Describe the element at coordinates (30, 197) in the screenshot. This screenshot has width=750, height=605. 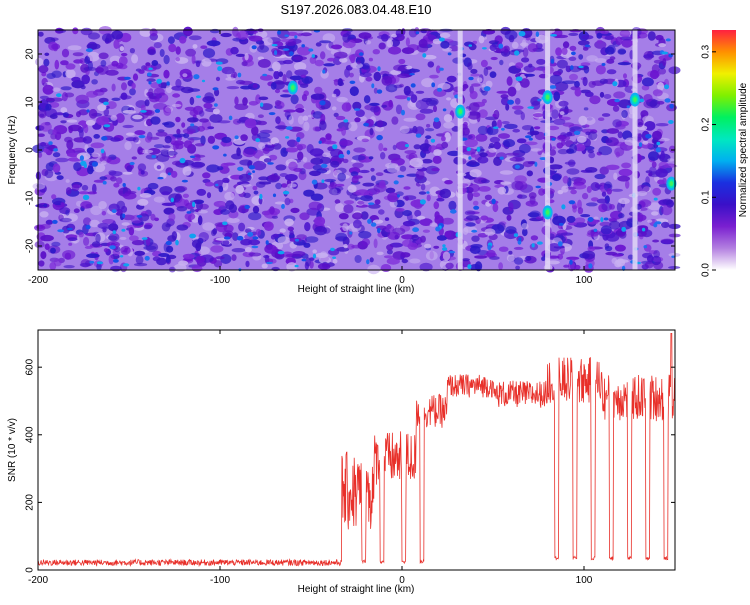
I see `spectrogram-y-tick-label: -10` at that location.